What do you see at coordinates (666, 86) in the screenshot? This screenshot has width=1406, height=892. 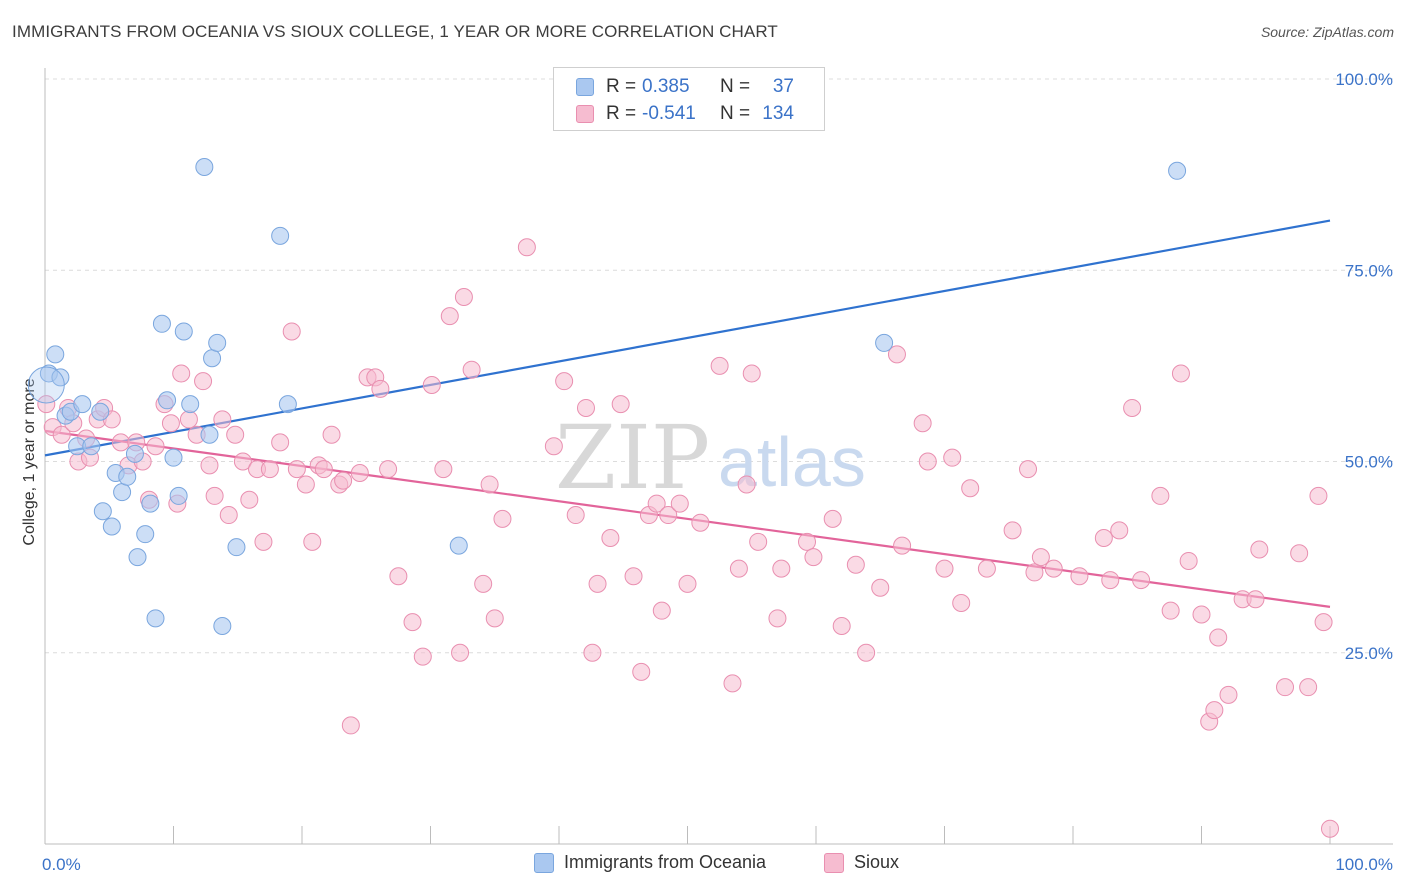 I see `legend-r-value: 0.385` at bounding box center [666, 86].